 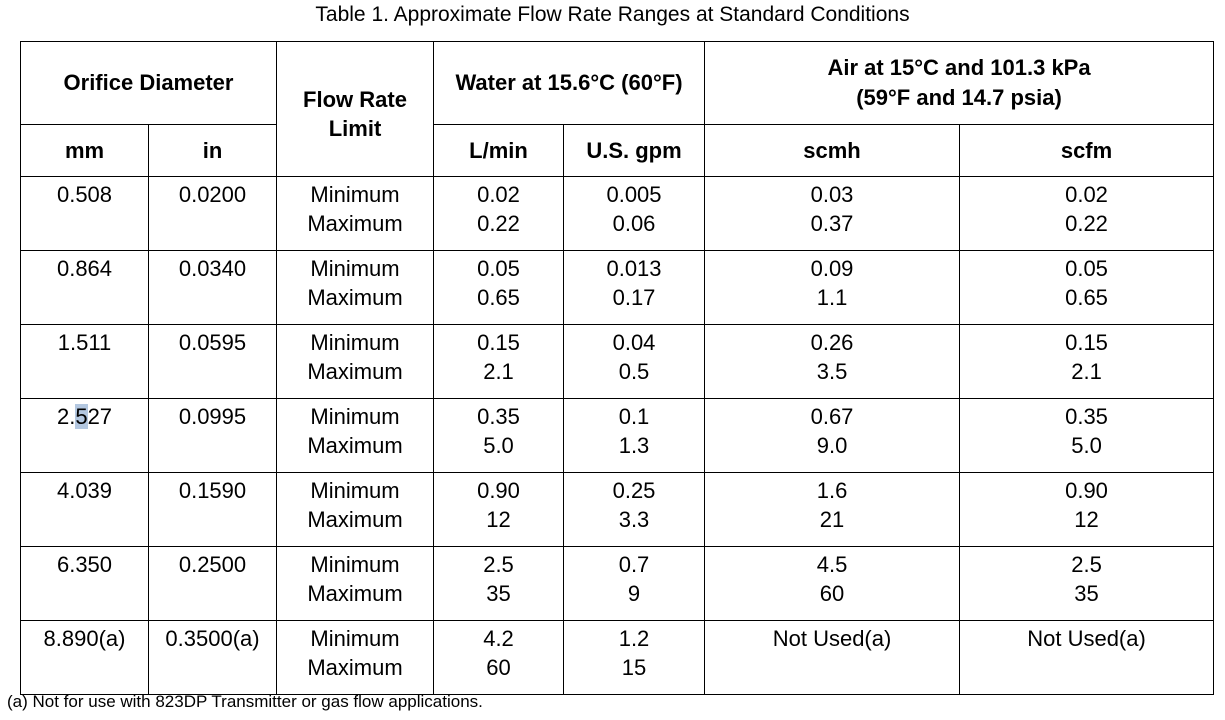 I want to click on lmin-max: 60, so click(x=498, y=667).